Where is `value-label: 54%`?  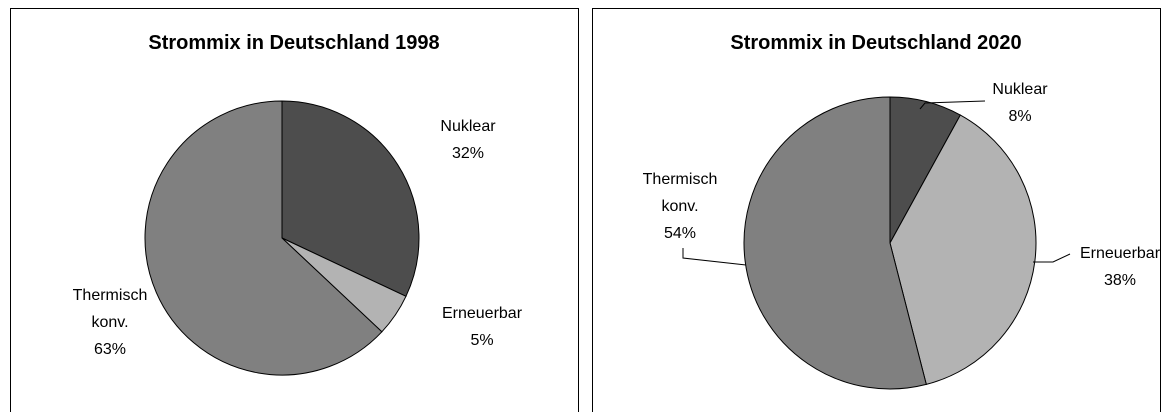 value-label: 54% is located at coordinates (680, 233).